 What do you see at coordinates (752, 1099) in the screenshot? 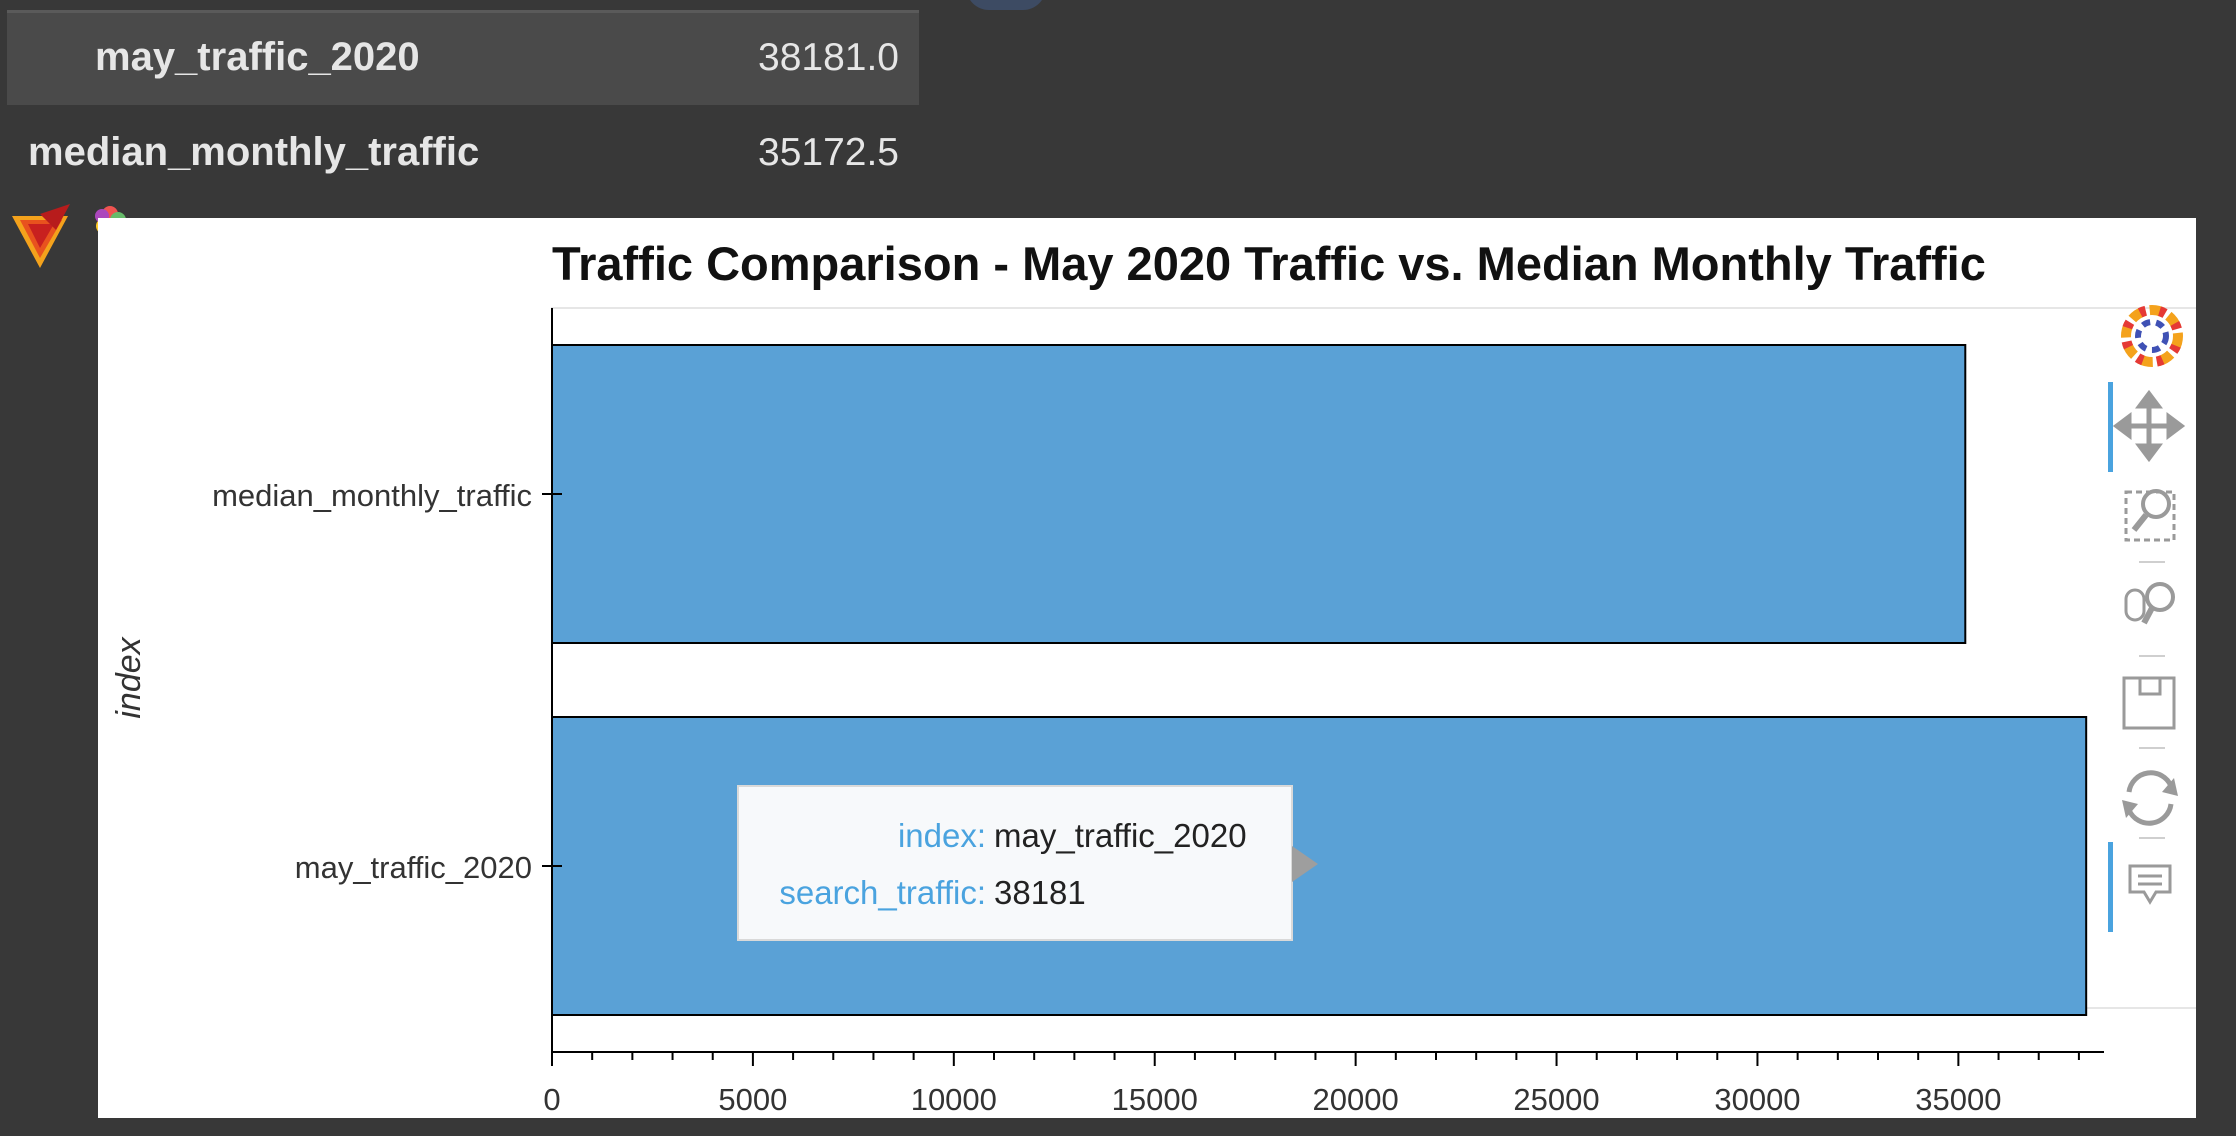
I see `x-tick-label: 5000` at bounding box center [752, 1099].